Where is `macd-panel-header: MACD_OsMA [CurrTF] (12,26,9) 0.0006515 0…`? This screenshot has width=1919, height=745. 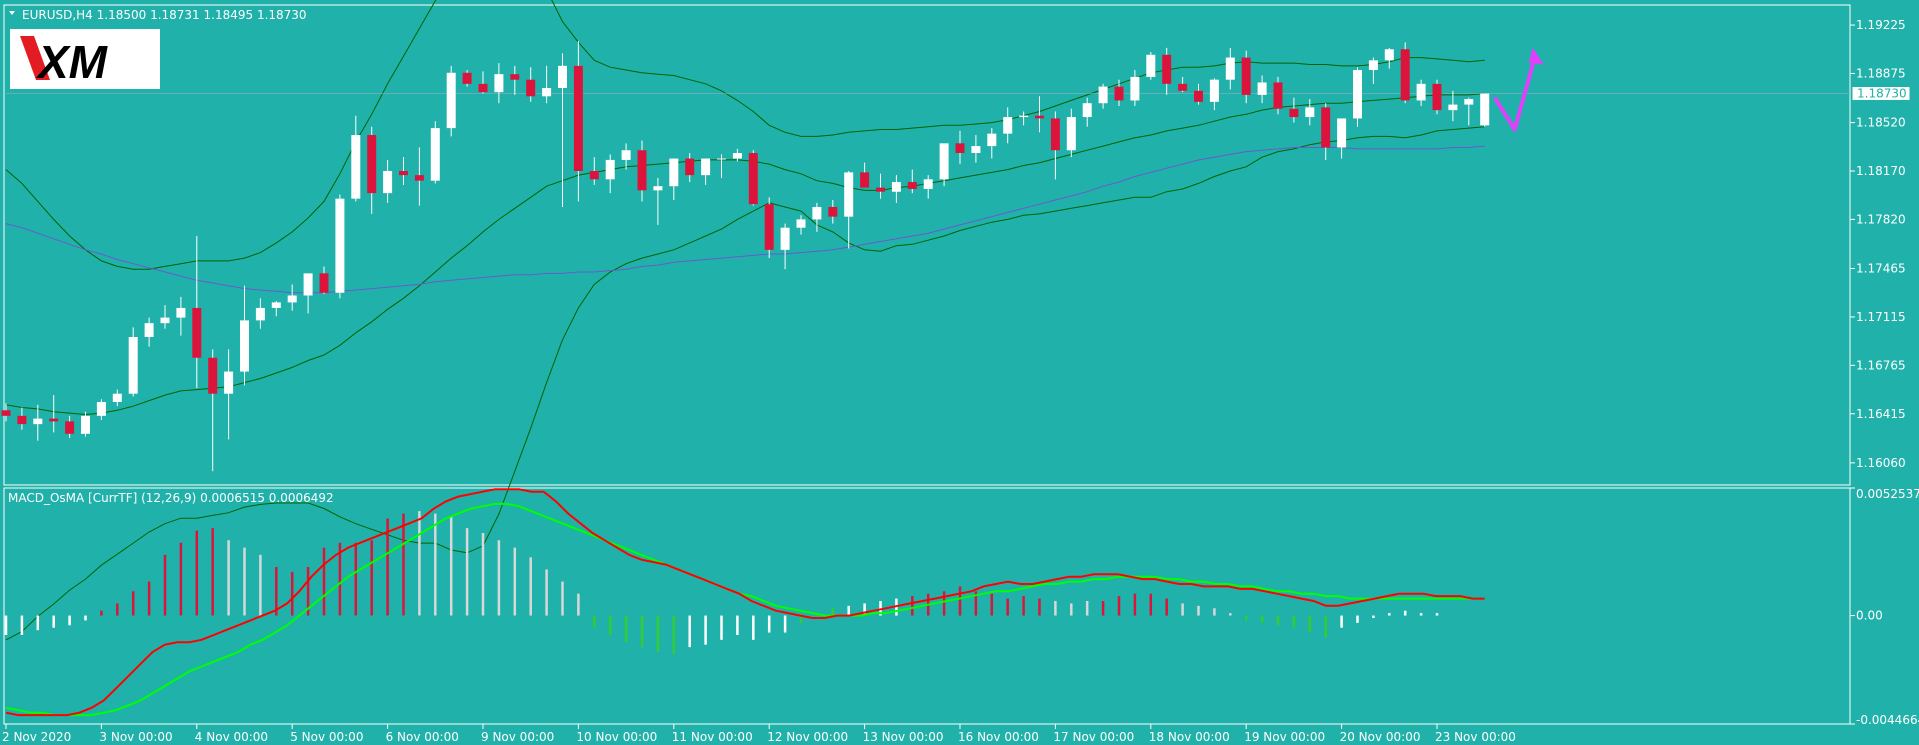 macd-panel-header: MACD_OsMA [CurrTF] (12,26,9) 0.0006515 0… is located at coordinates (171, 498).